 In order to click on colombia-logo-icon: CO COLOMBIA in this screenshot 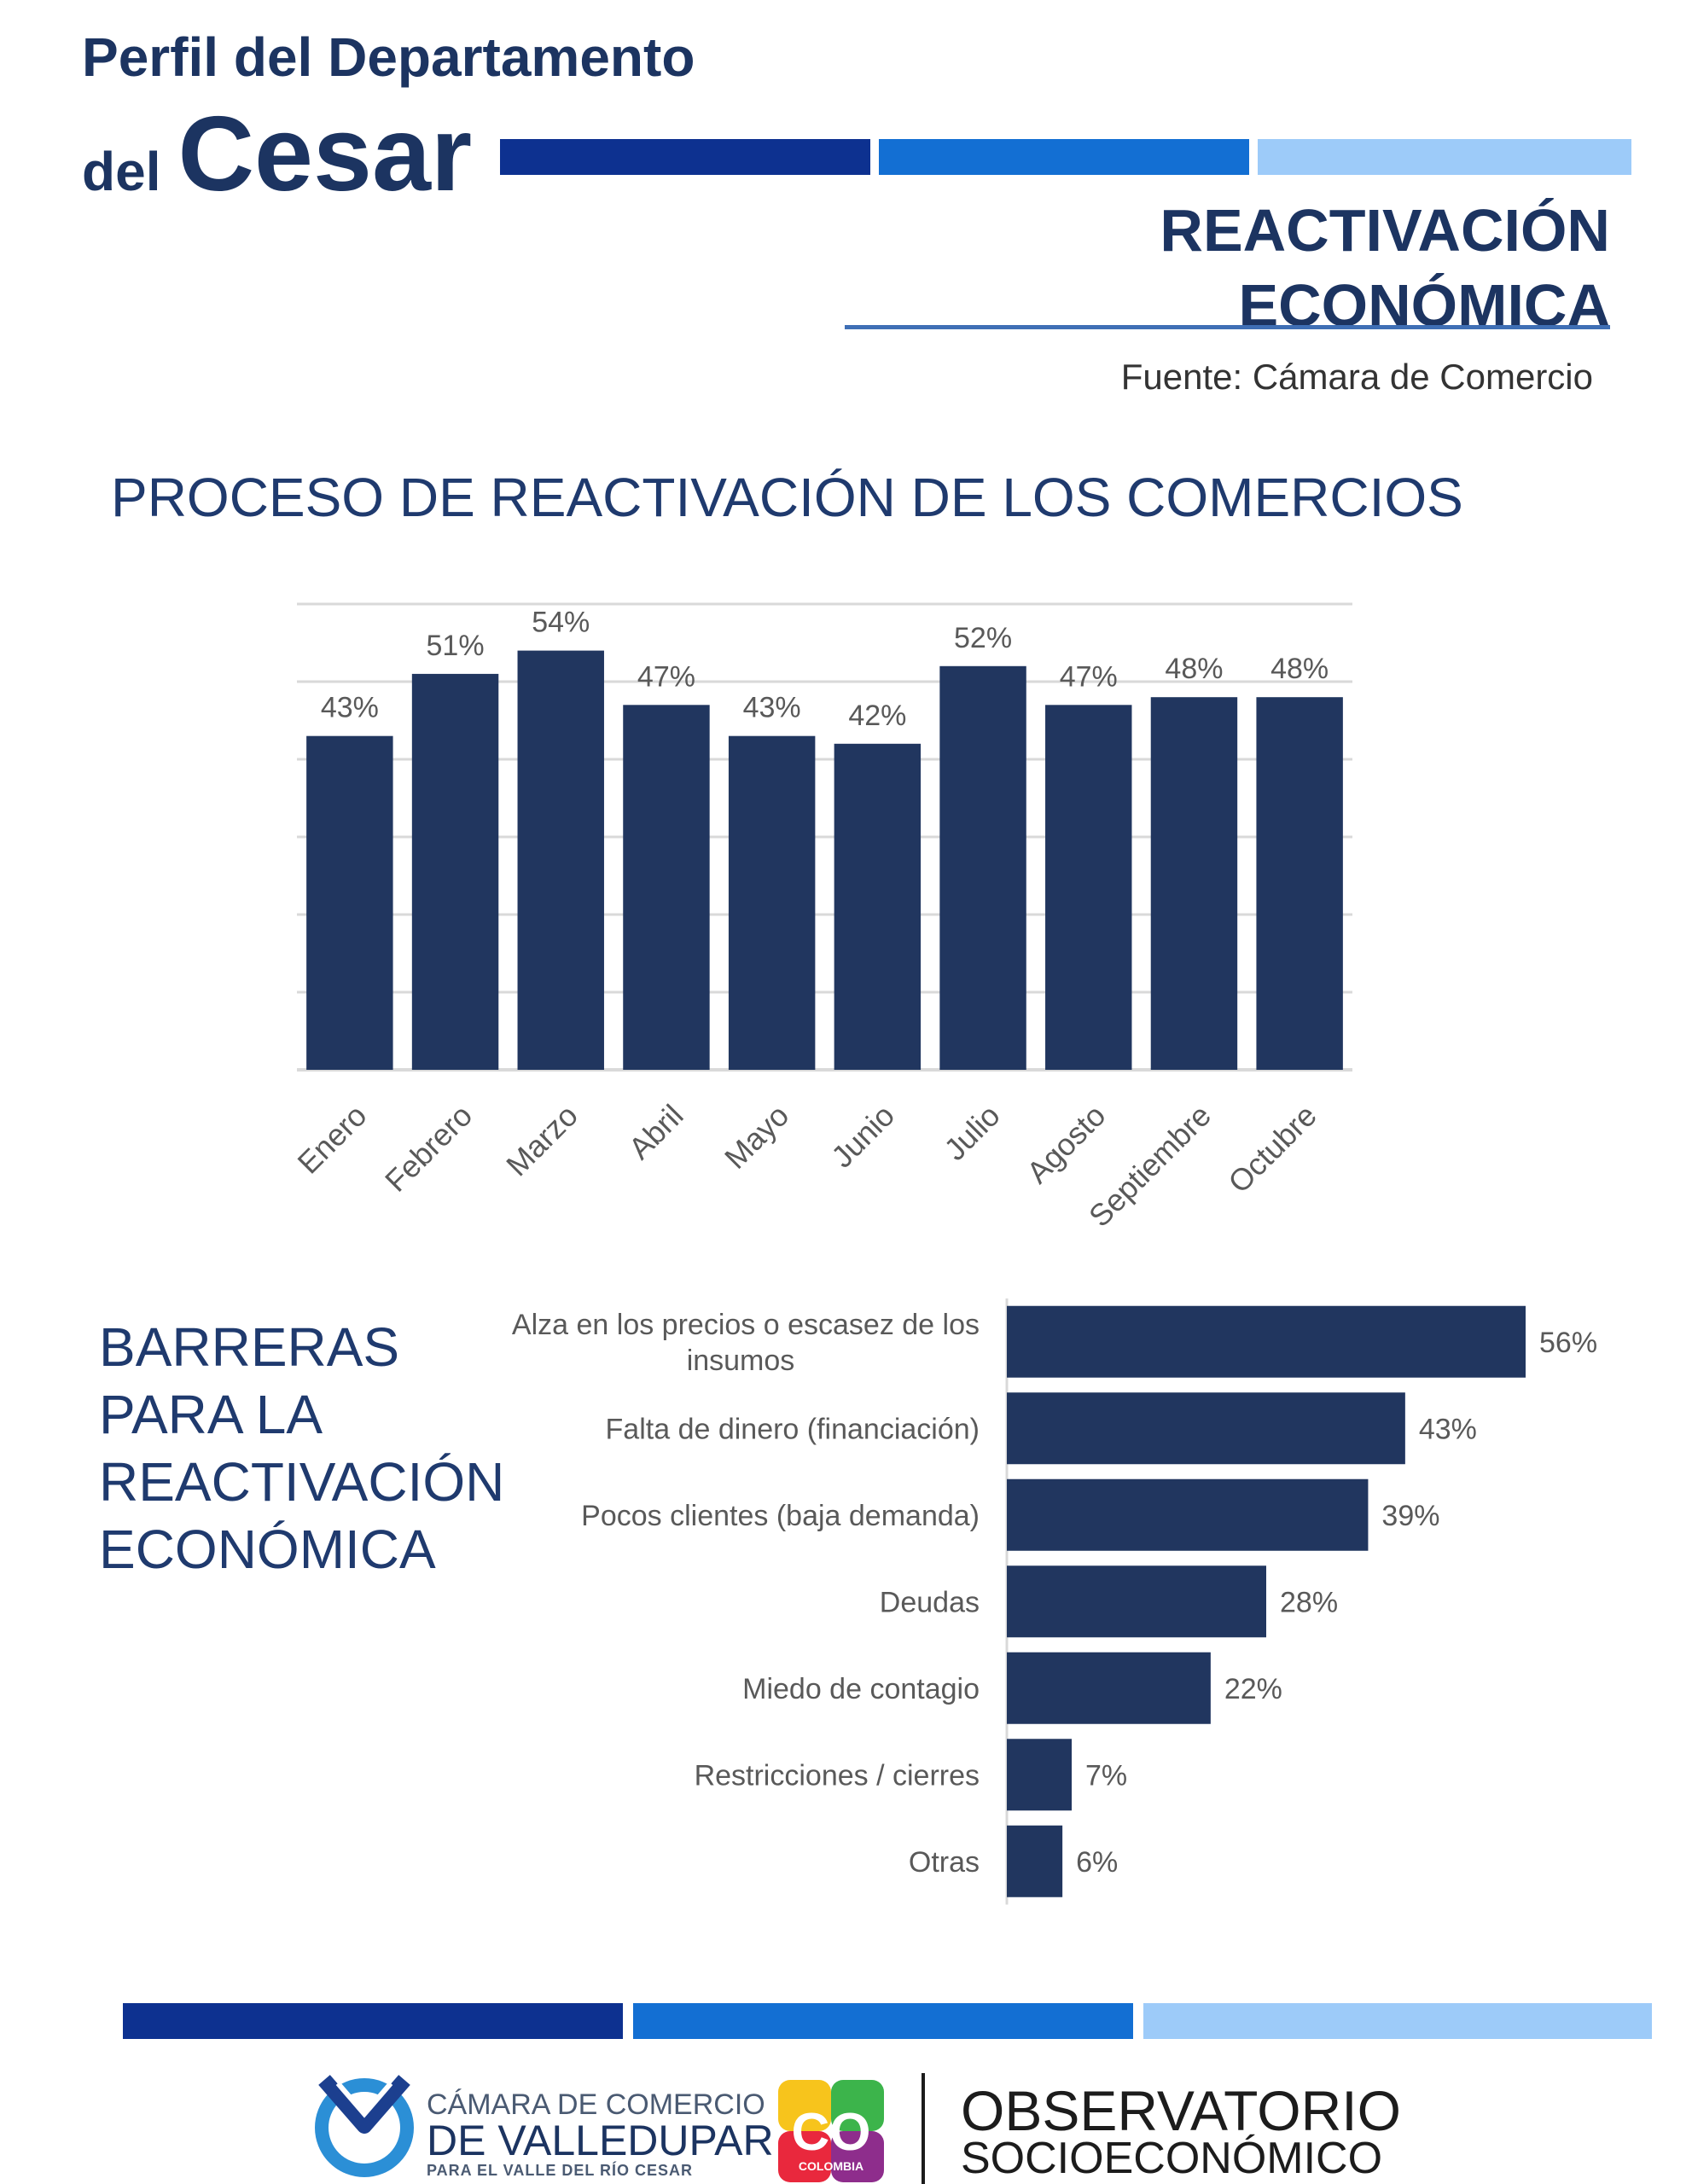, I will do `click(831, 2131)`.